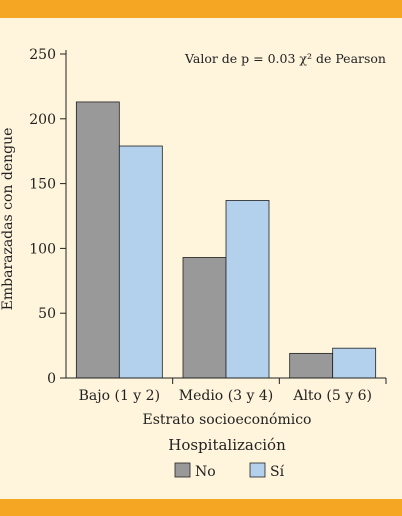 The height and width of the screenshot is (516, 402). Describe the element at coordinates (227, 420) in the screenshot. I see `x-axis-title: Estrato socioeconómico` at that location.